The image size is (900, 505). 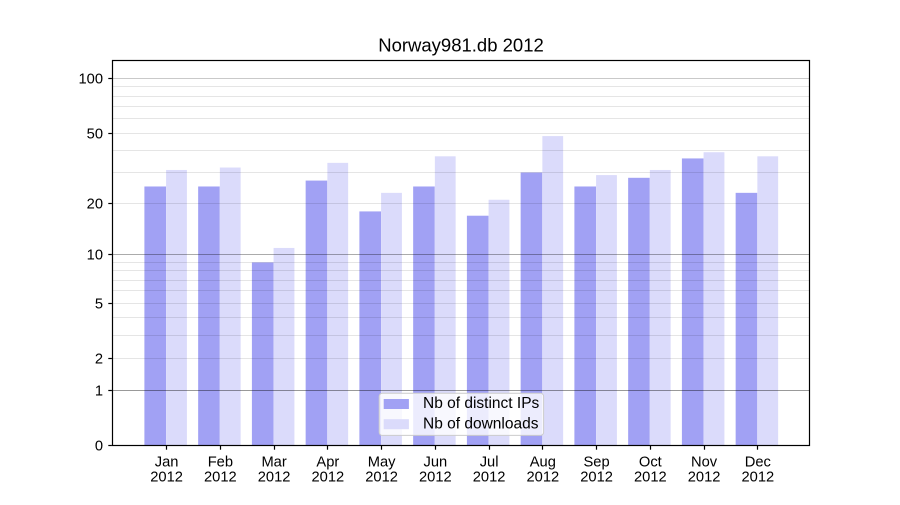 I want to click on svg-text: 2, so click(x=99, y=360).